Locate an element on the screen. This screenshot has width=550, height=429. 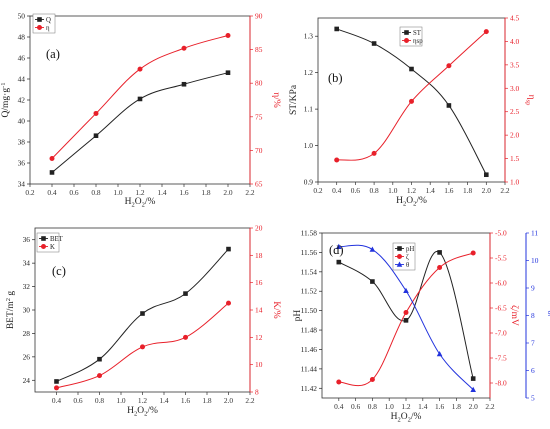
y-axis-label-right: K/% is located at coordinates (276, 310).